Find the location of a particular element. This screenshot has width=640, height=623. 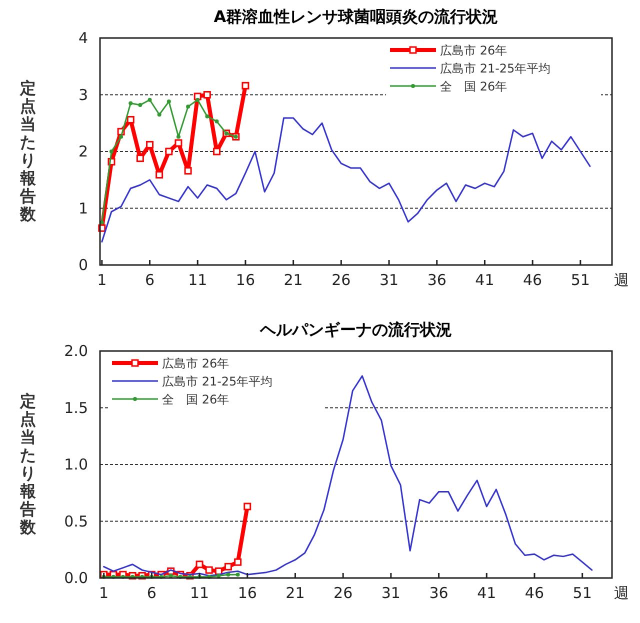

y-tick-label: 0.0 is located at coordinates (76, 578).